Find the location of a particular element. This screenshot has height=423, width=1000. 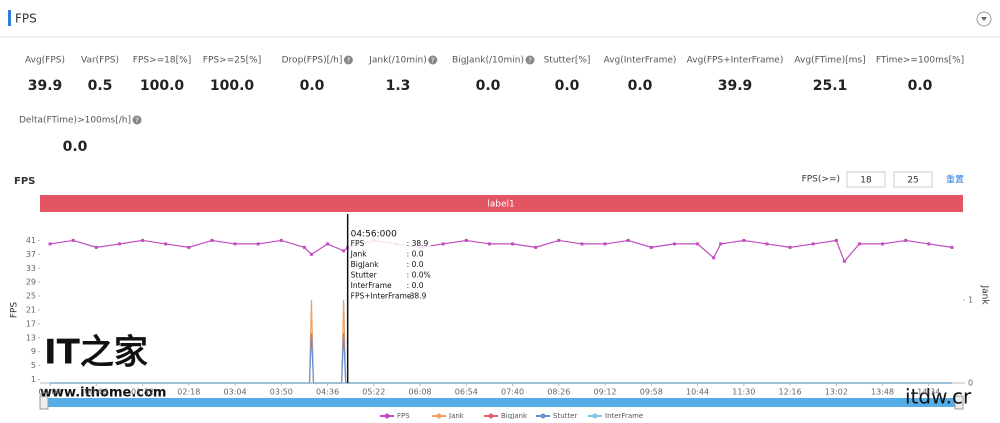

metric-label: Drop(FPS)[/h] is located at coordinates (312, 61).